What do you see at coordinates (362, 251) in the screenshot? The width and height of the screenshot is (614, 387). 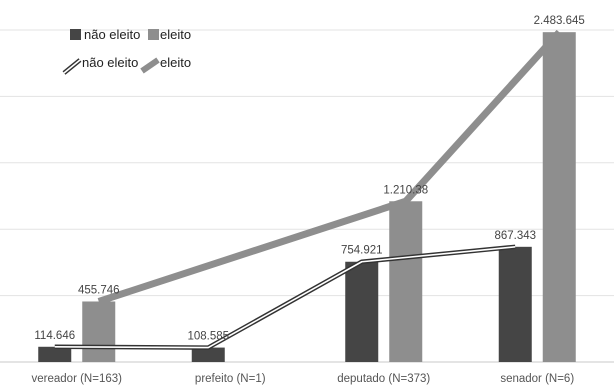 I see `data-label-nao-eleito-deputado-n-373: 754.921` at bounding box center [362, 251].